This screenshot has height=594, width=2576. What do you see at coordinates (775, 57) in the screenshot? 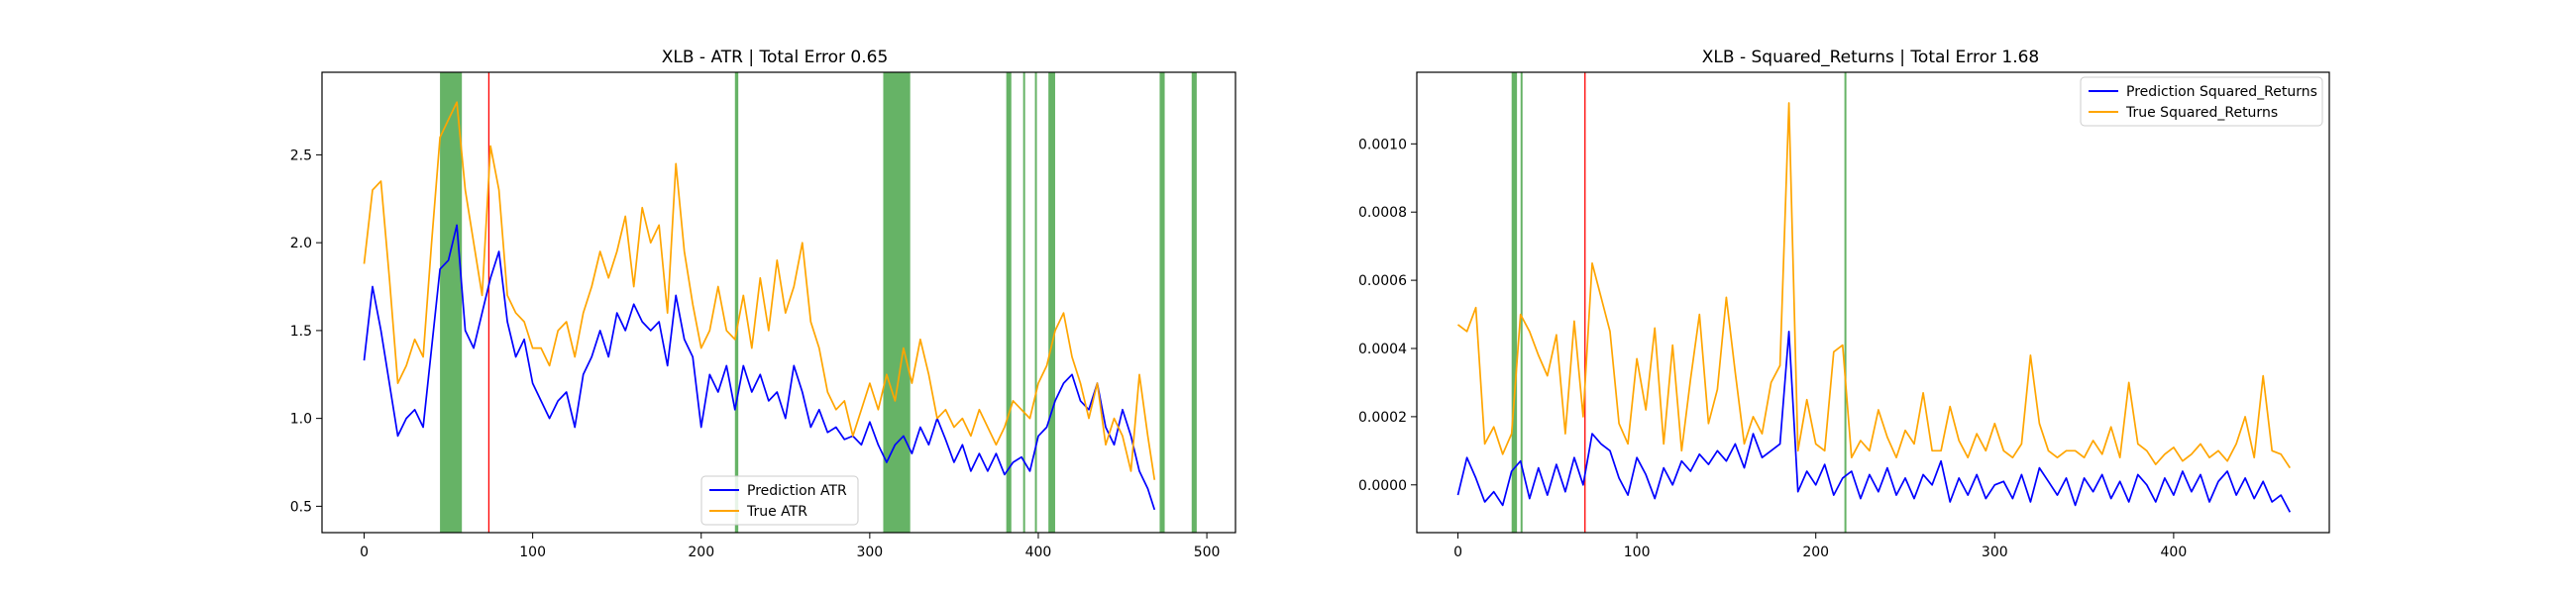
I see `chart-title: XLB - ATR | Total Error 0.65` at bounding box center [775, 57].